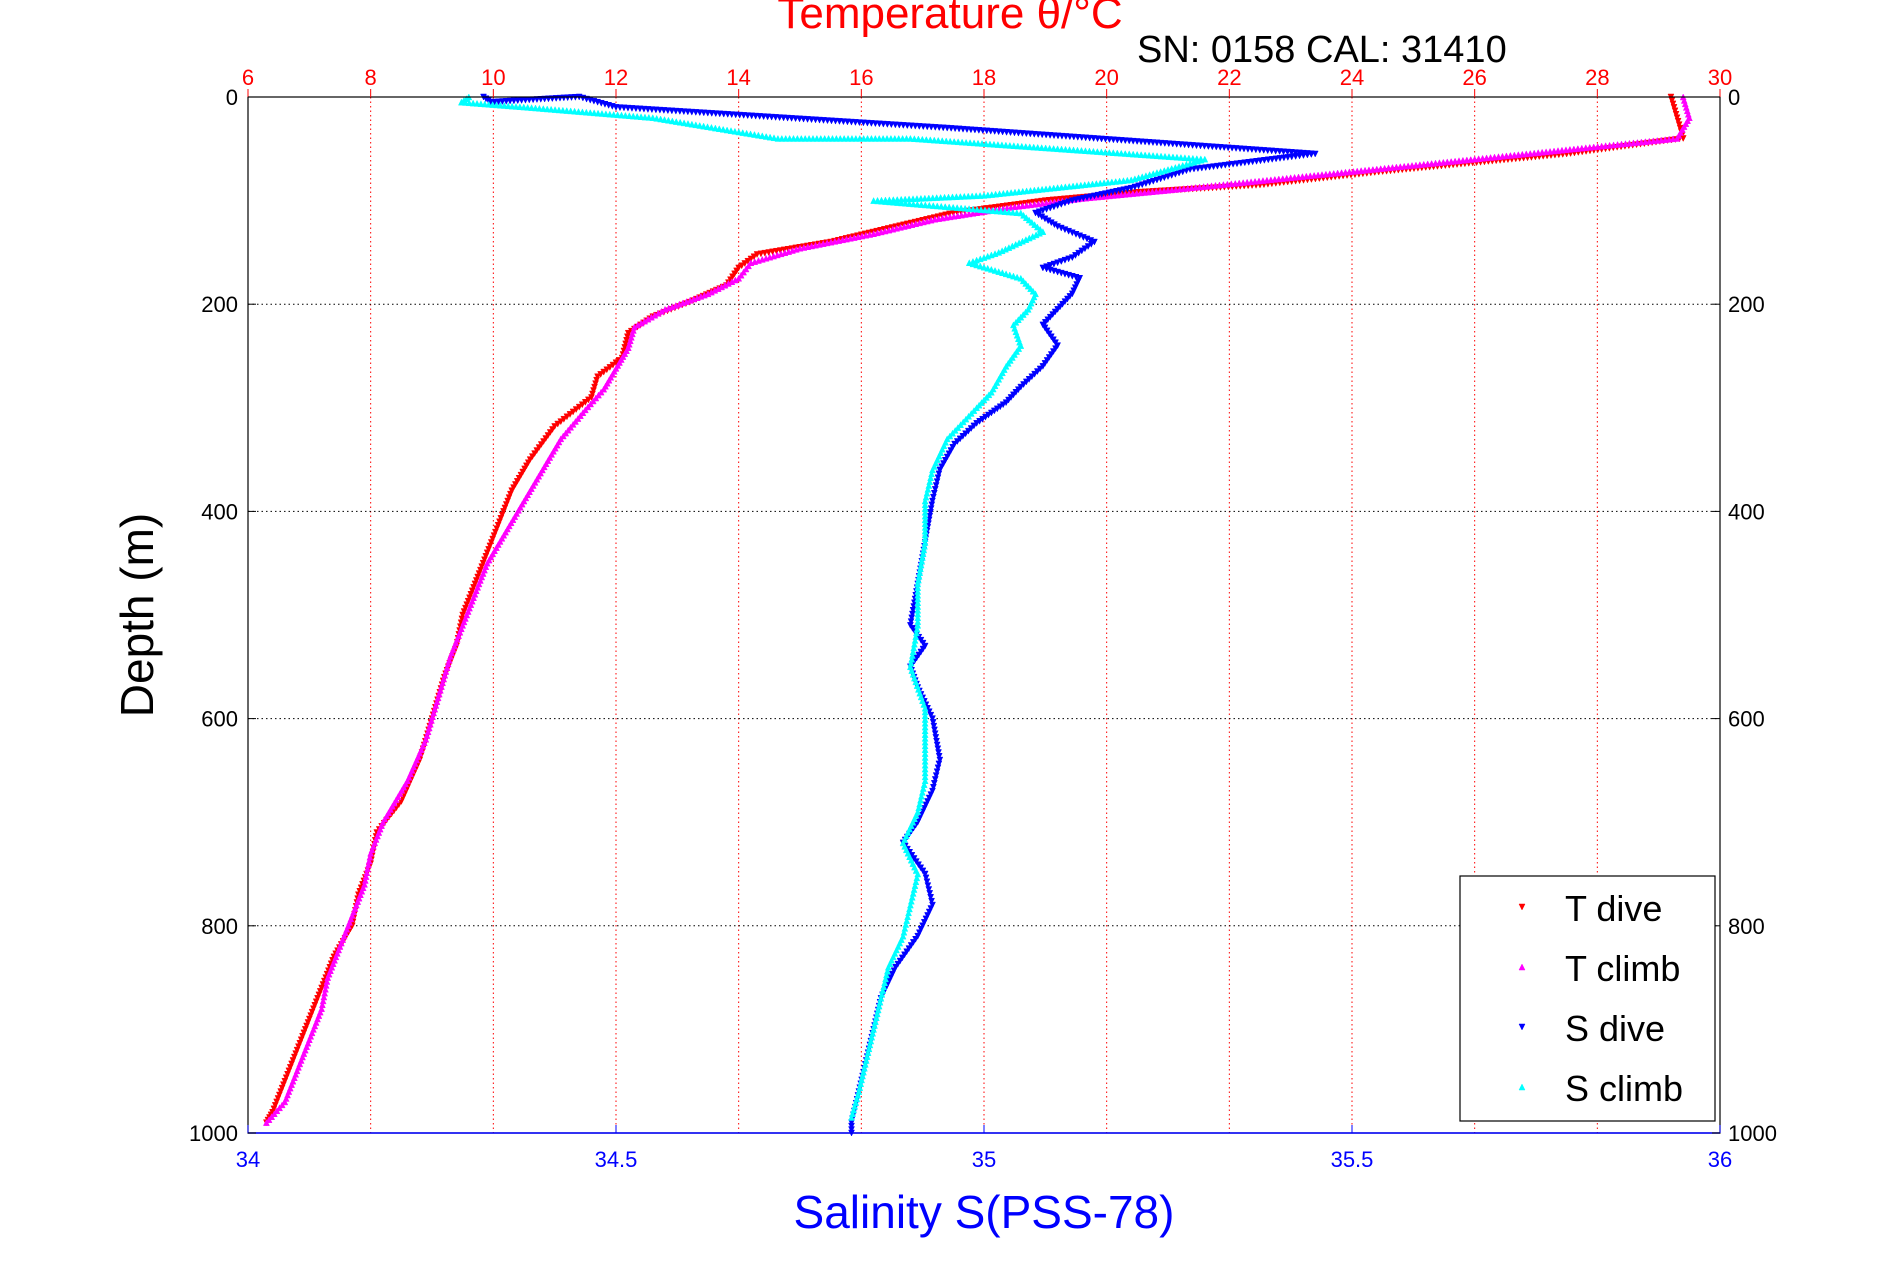 The image size is (1891, 1267). What do you see at coordinates (219, 926) in the screenshot?
I see `depth-tick-label-left: 800` at bounding box center [219, 926].